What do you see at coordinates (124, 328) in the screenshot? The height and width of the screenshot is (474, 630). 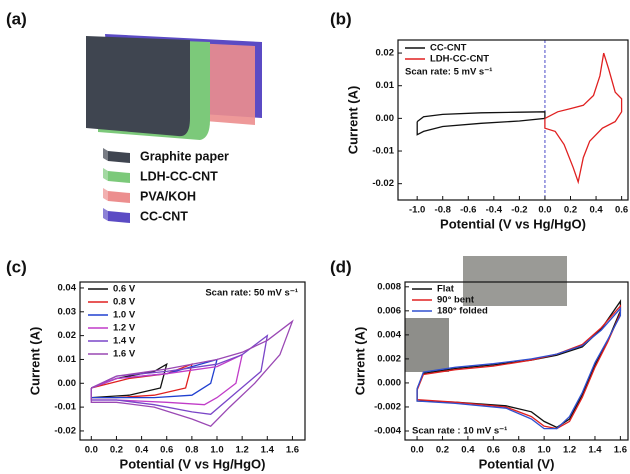 I see `legend-label: 1.2 V` at bounding box center [124, 328].